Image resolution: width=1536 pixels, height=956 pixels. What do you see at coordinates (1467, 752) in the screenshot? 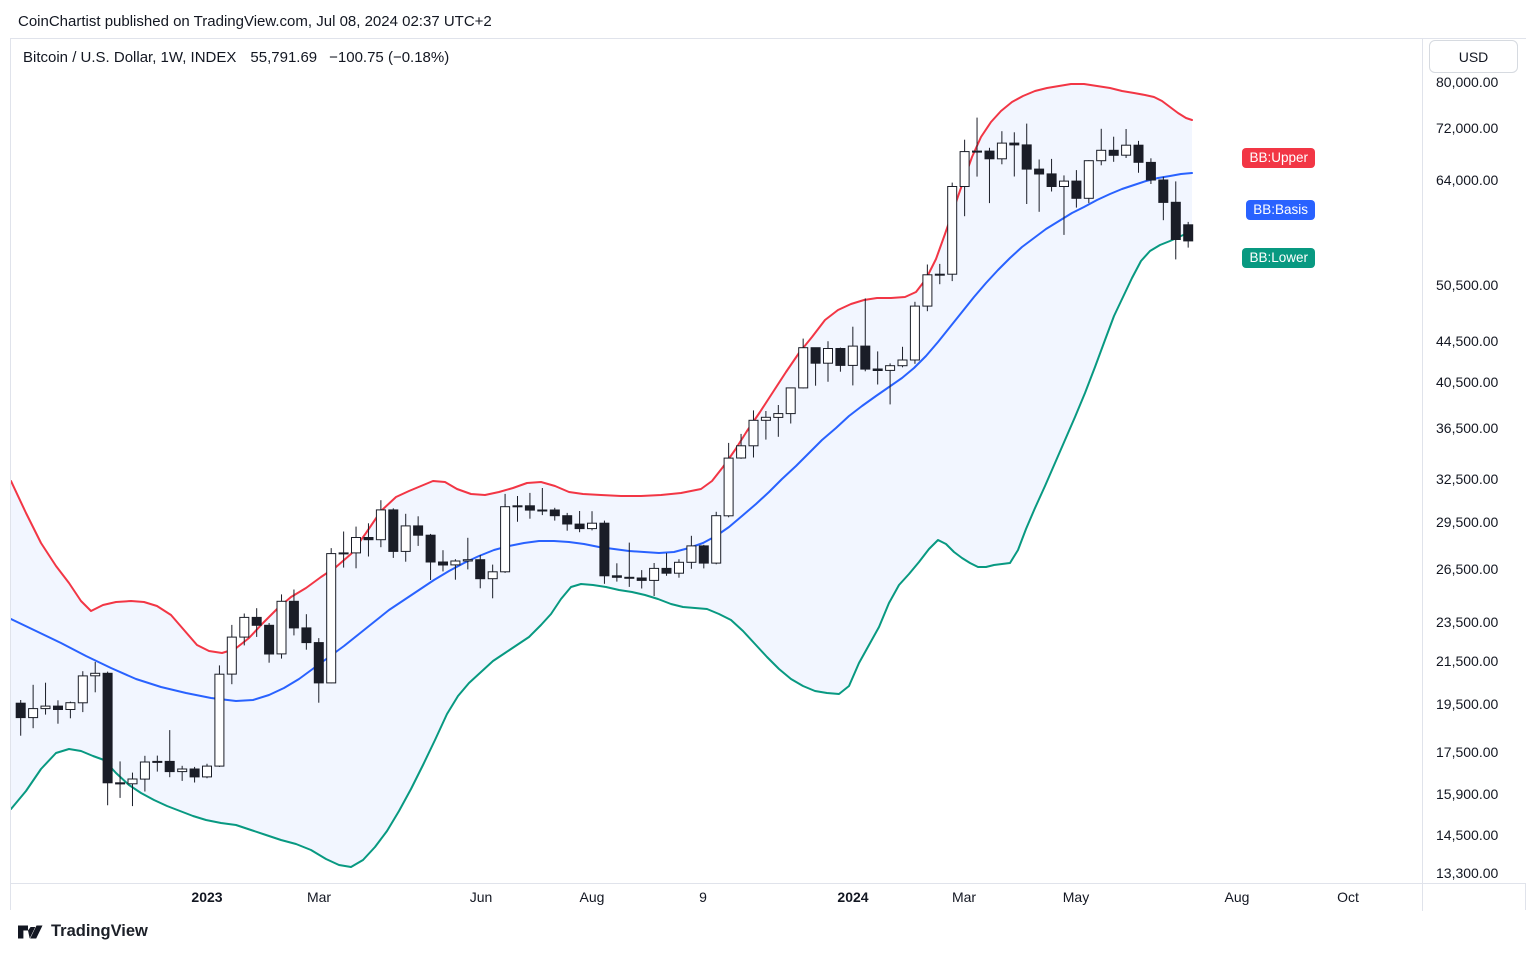
I see `price-axis-label: 17,500.00` at bounding box center [1467, 752].